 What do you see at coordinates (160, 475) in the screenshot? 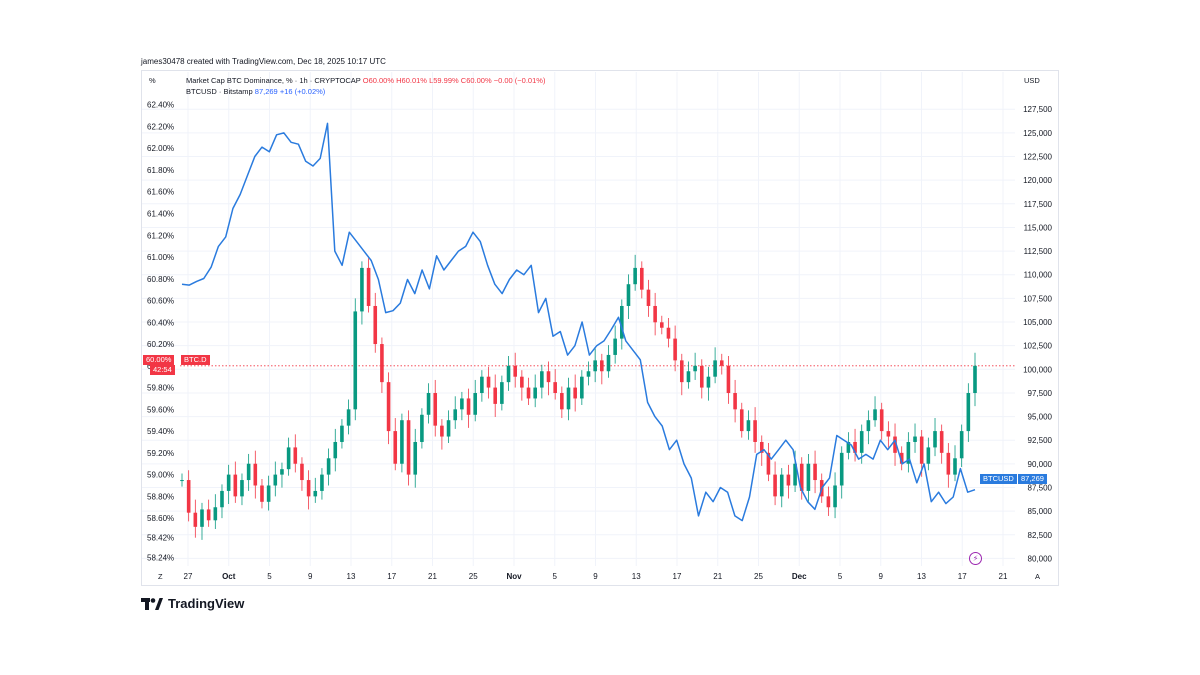
I see `left-tick-label: 59.00%` at bounding box center [160, 475].